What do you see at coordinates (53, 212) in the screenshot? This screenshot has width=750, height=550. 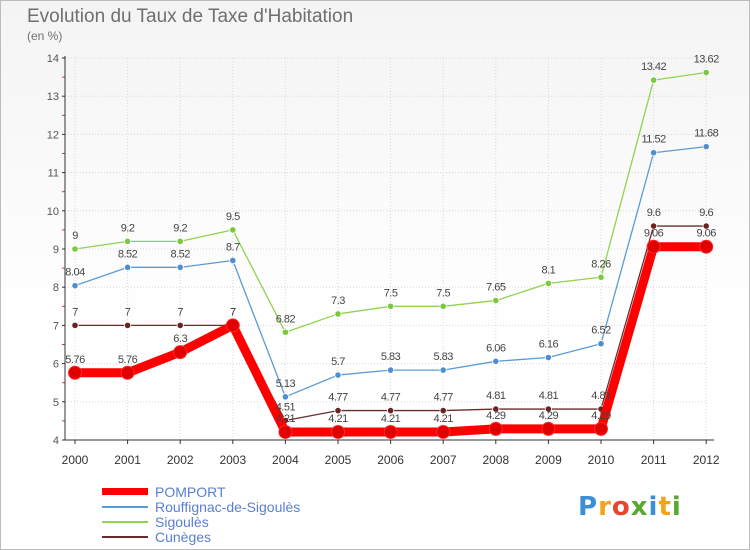 I see `y-tick-label: 10` at bounding box center [53, 212].